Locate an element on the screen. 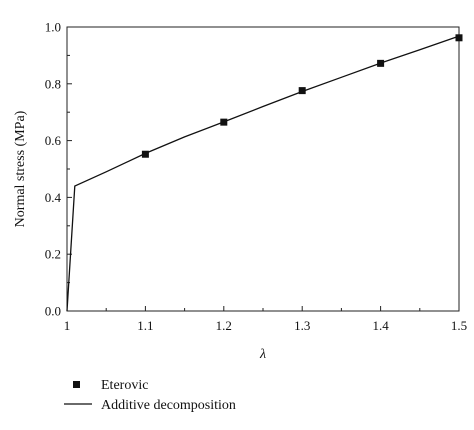  y-tick-label: 0.6 is located at coordinates (53, 140).